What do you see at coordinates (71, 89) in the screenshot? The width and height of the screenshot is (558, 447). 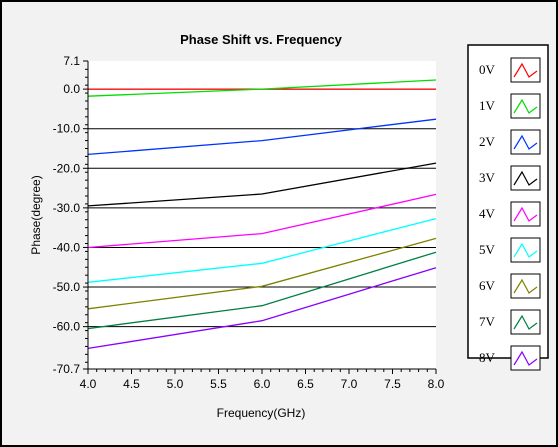 I see `y-tick-label: 0.0` at bounding box center [71, 89].